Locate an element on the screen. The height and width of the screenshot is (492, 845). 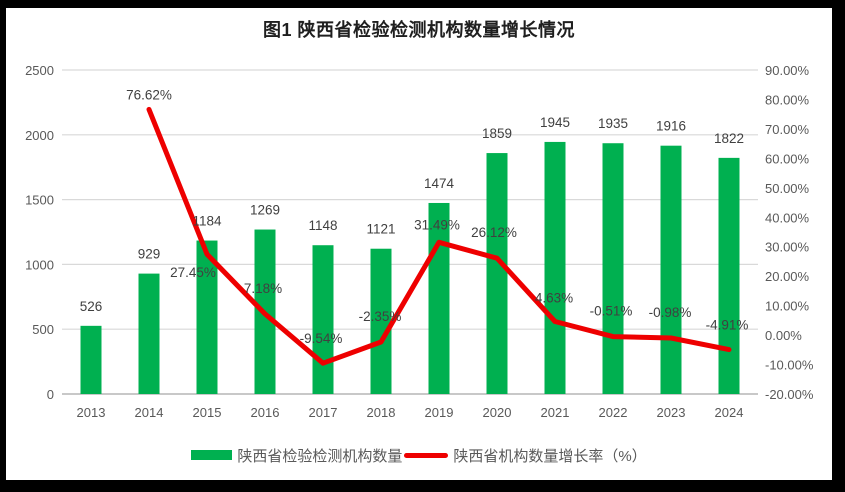
x-axis-label-2016: 2016 is located at coordinates (265, 412).